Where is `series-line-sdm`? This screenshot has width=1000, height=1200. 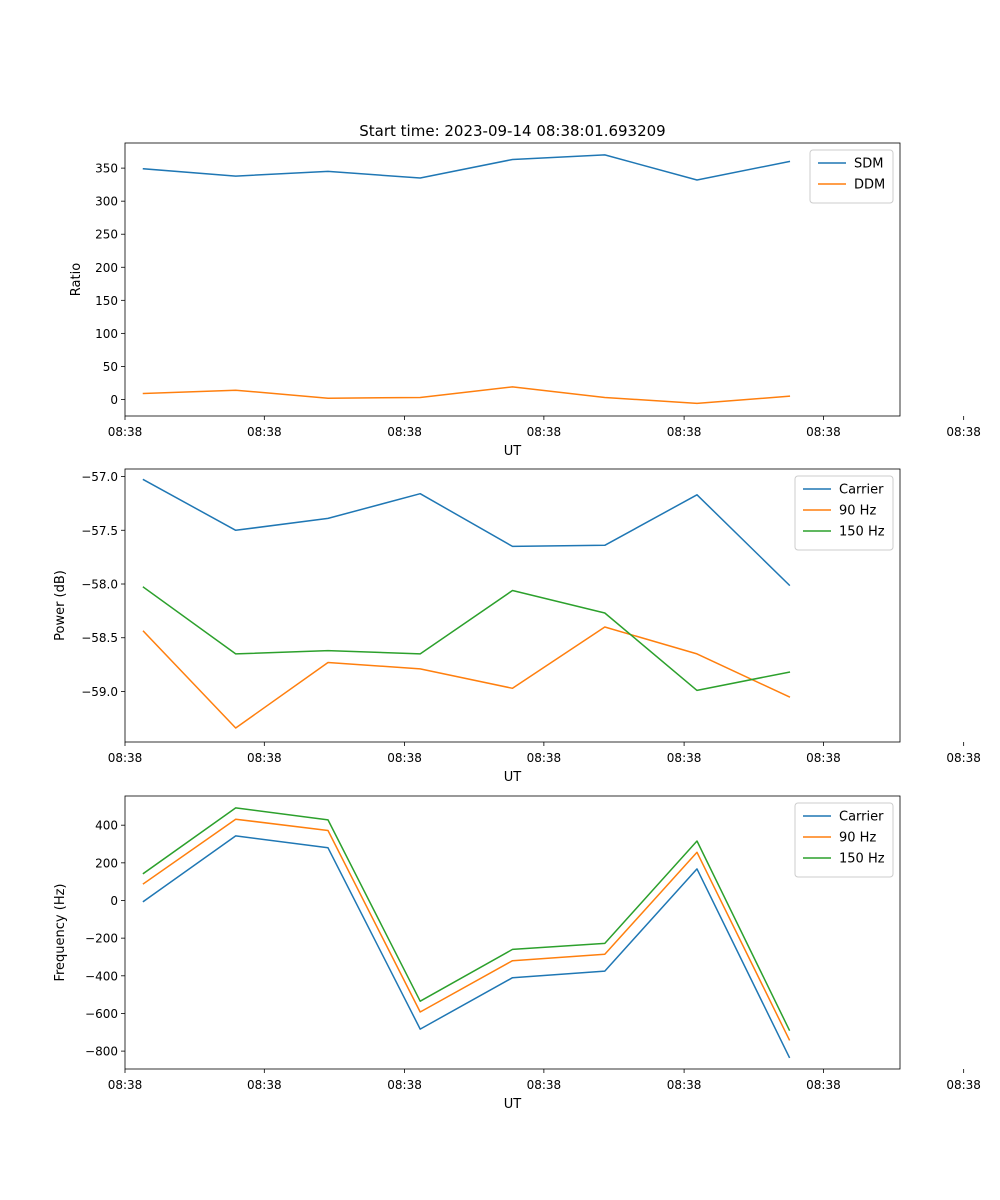 series-line-sdm is located at coordinates (466, 167).